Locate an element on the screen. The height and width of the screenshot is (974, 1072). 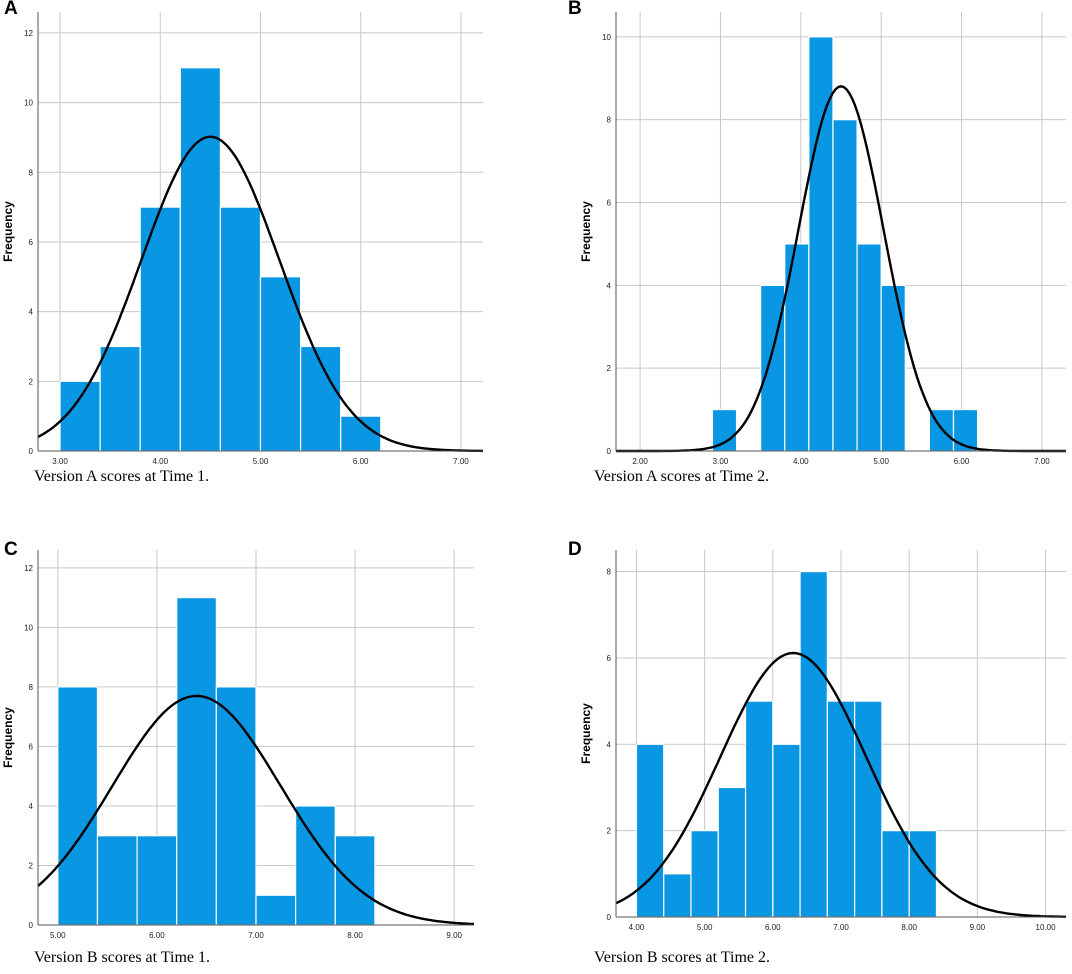
caption: Version B scores at Time 1. is located at coordinates (122, 957).